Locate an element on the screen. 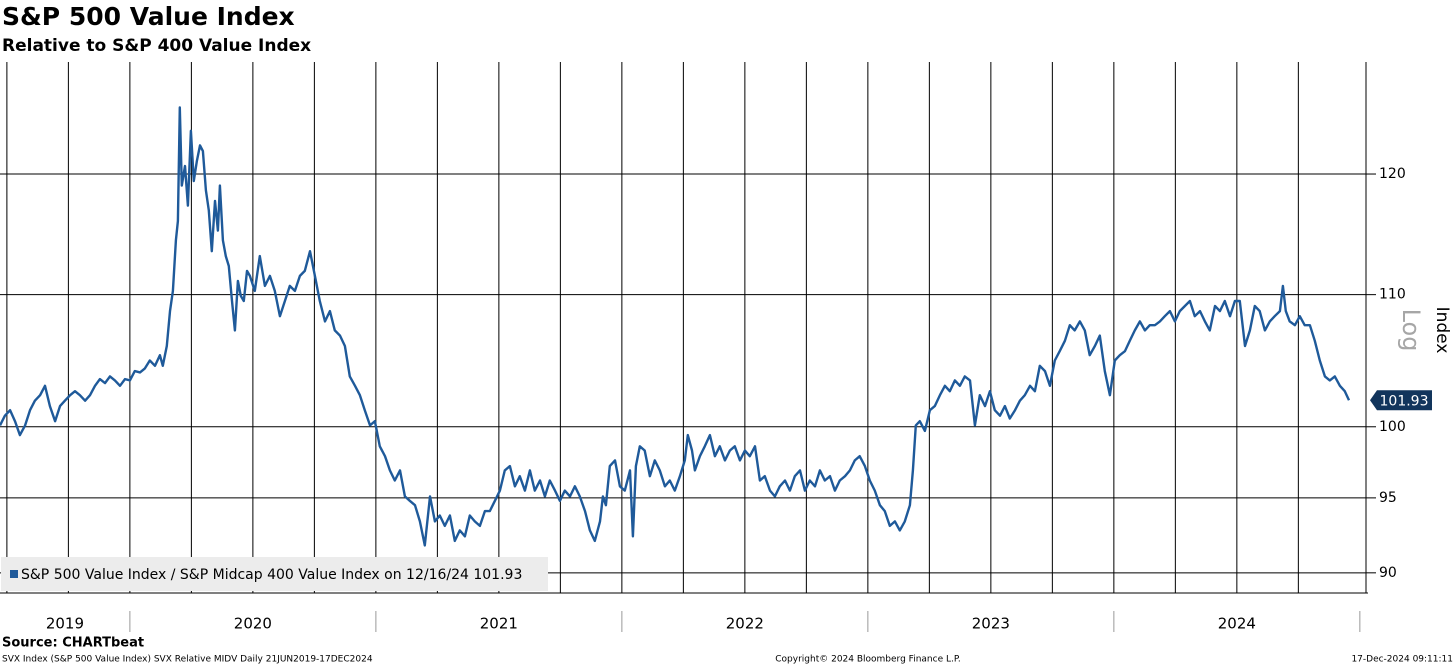 This screenshot has width=1456, height=666. y-tick-label: 90 is located at coordinates (1388, 573).